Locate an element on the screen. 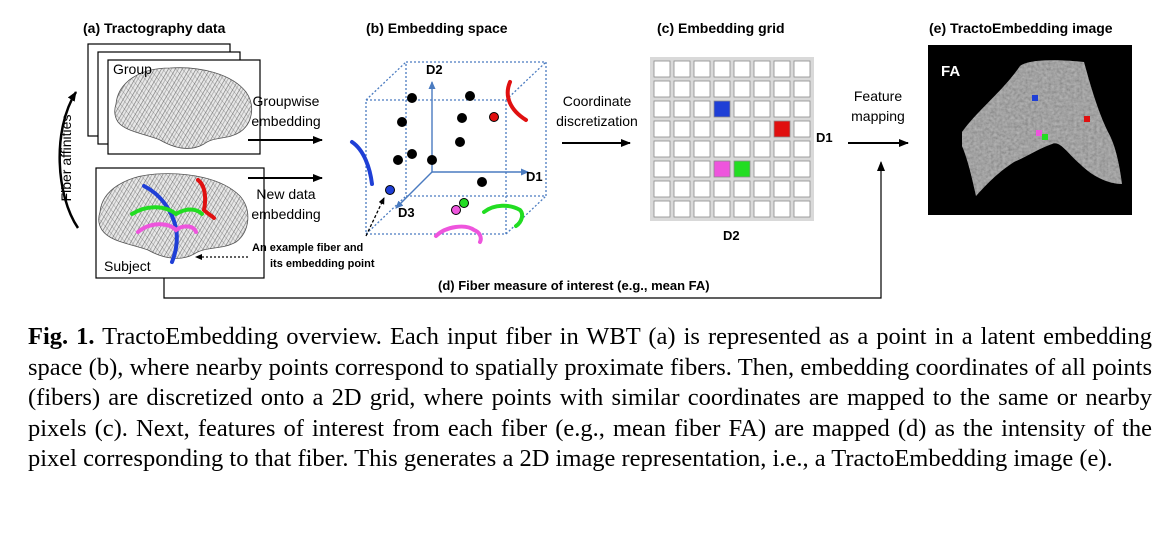  coordinate-label-2: discretization is located at coordinates (597, 121).